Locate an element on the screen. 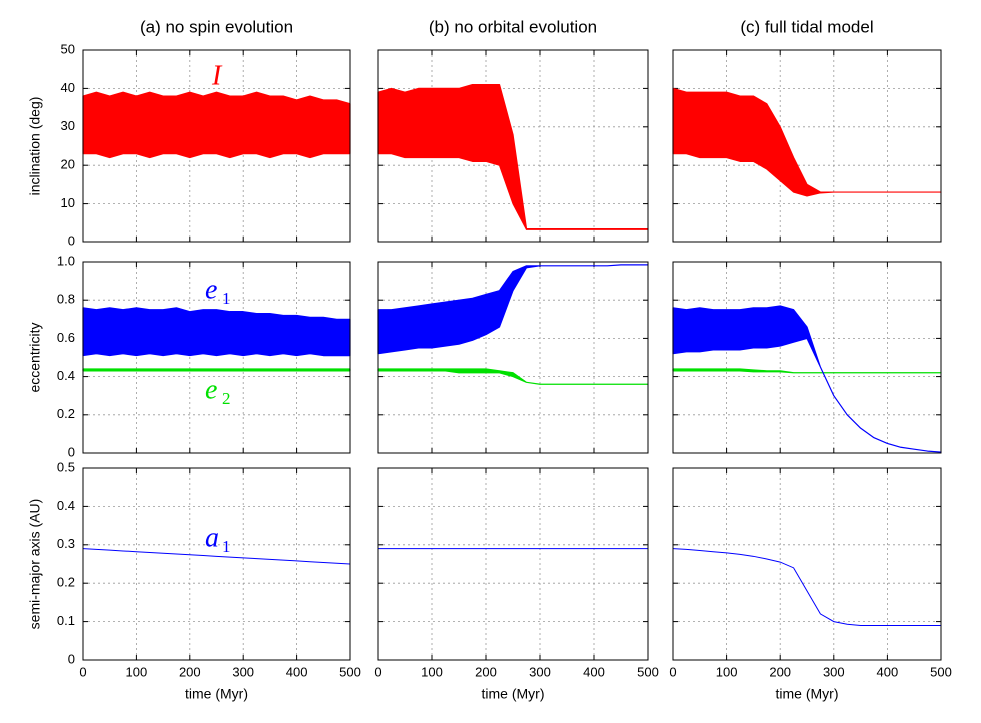 The image size is (981, 723). y-tick-label: 0.6 is located at coordinates (66, 337).